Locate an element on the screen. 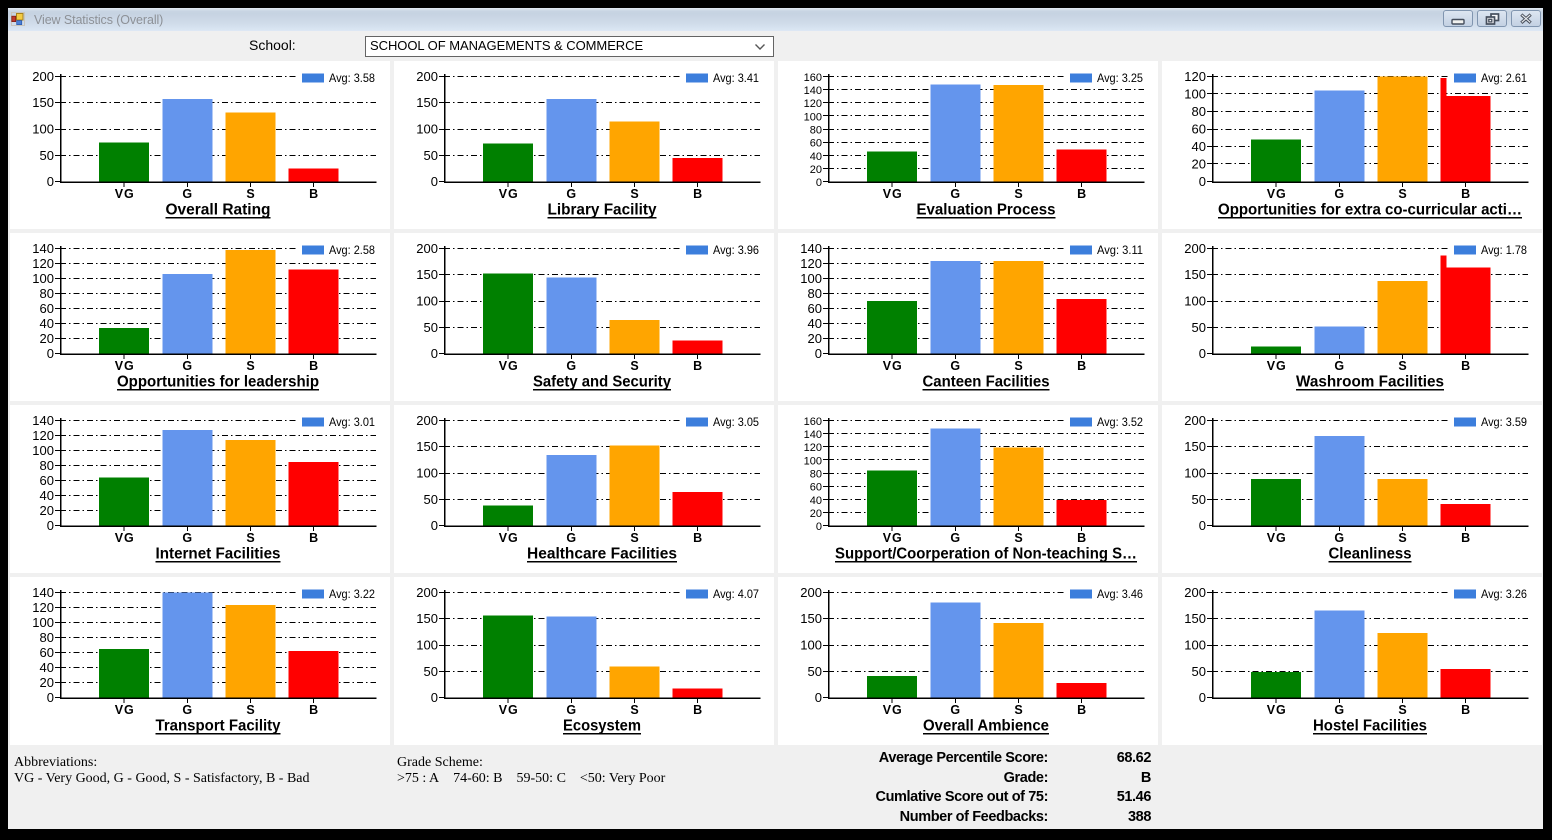  svg-text: Avg: 3.58 is located at coordinates (352, 78).